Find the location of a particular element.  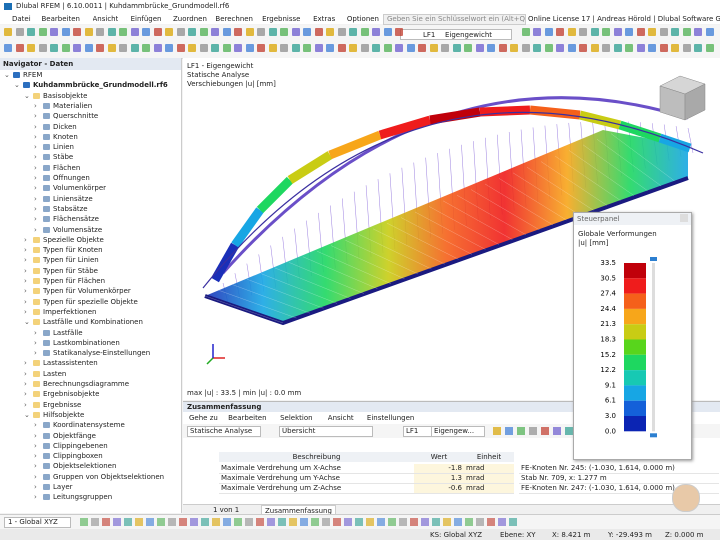

menu-item: Gehe zu is located at coordinates (203, 418).